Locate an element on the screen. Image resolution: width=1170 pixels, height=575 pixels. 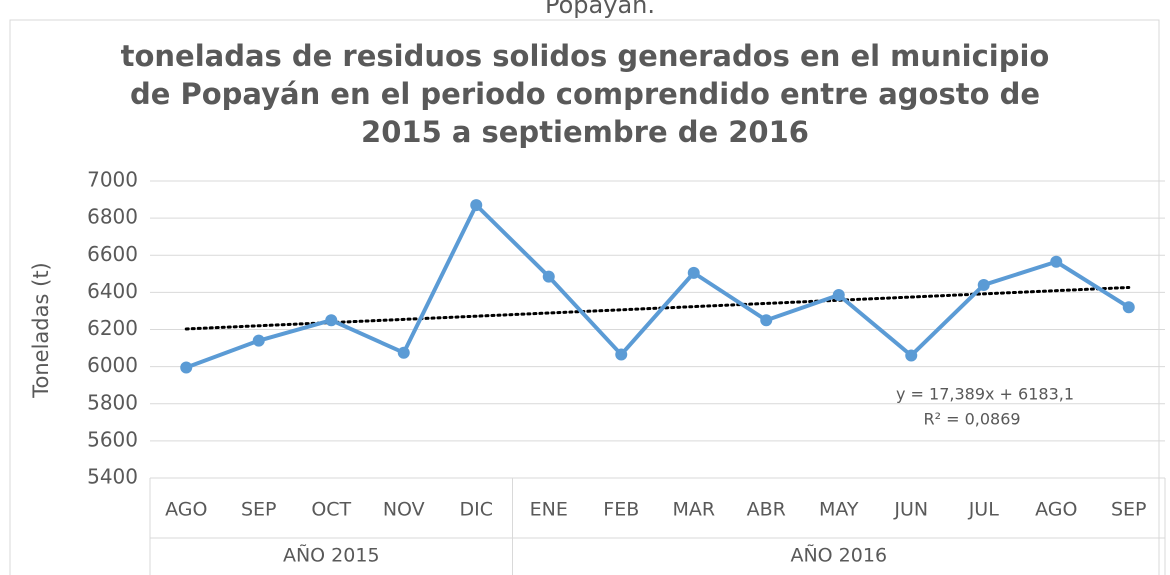
x-tick-label: MAY is located at coordinates (839, 510).